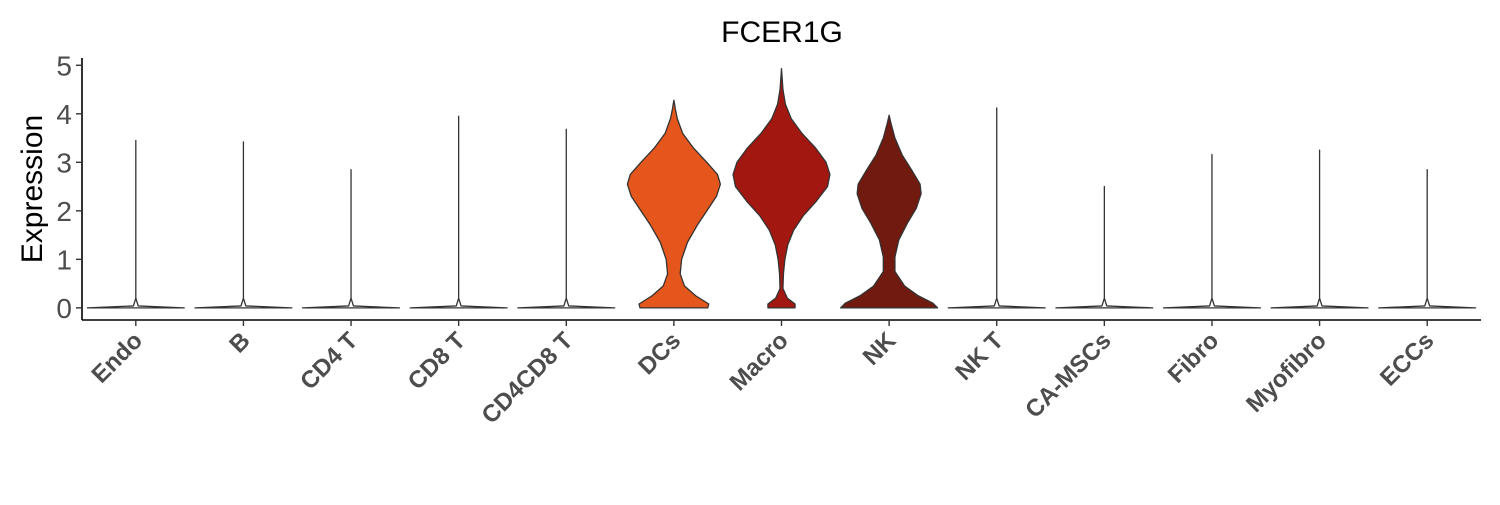 Image resolution: width=1500 pixels, height=505 pixels. I want to click on x-tick-label: NK T, so click(979, 356).